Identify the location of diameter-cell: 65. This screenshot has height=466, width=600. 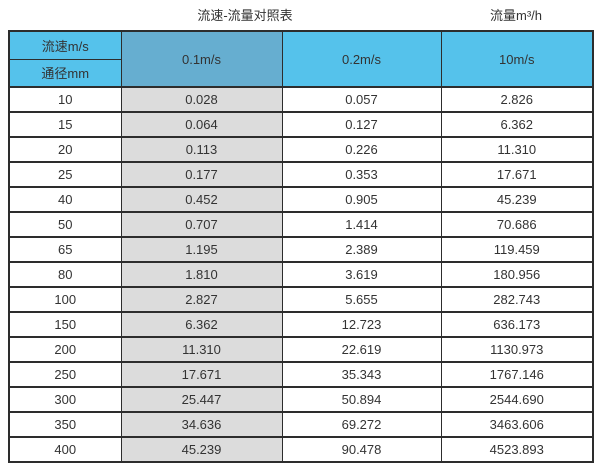
(65, 249).